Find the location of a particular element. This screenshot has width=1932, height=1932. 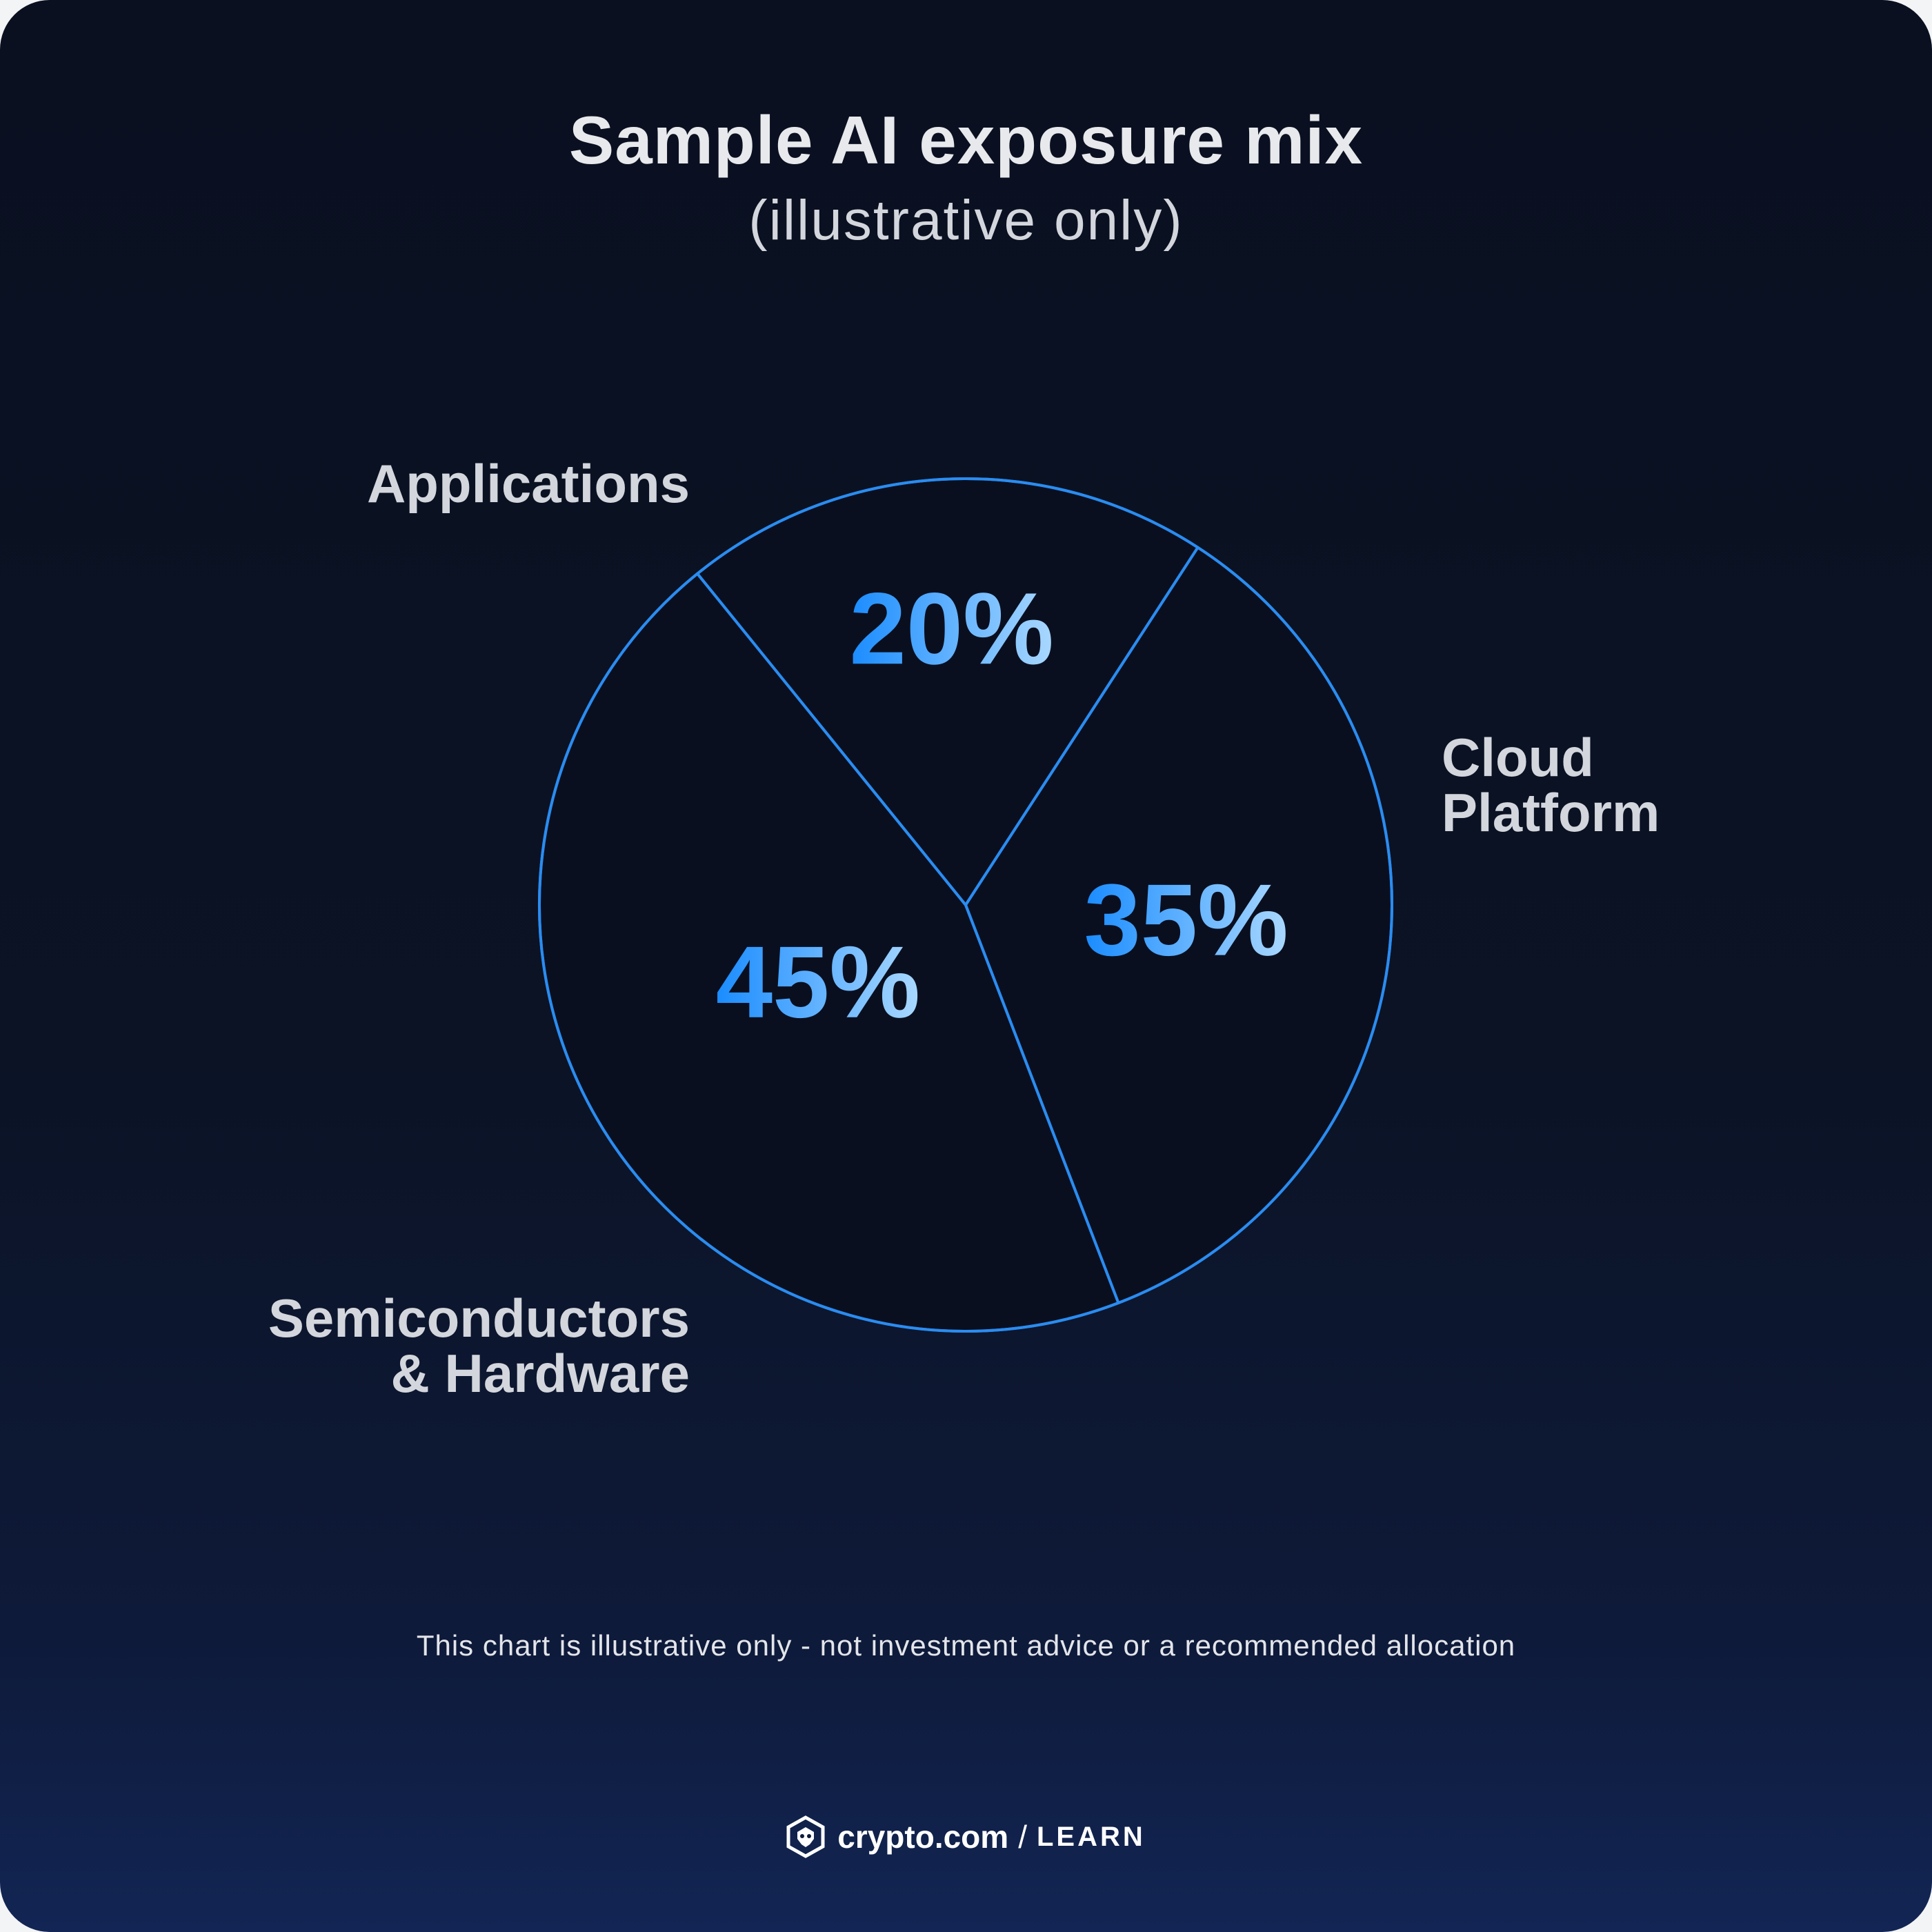

brand-name: crypto.com is located at coordinates (923, 1837).